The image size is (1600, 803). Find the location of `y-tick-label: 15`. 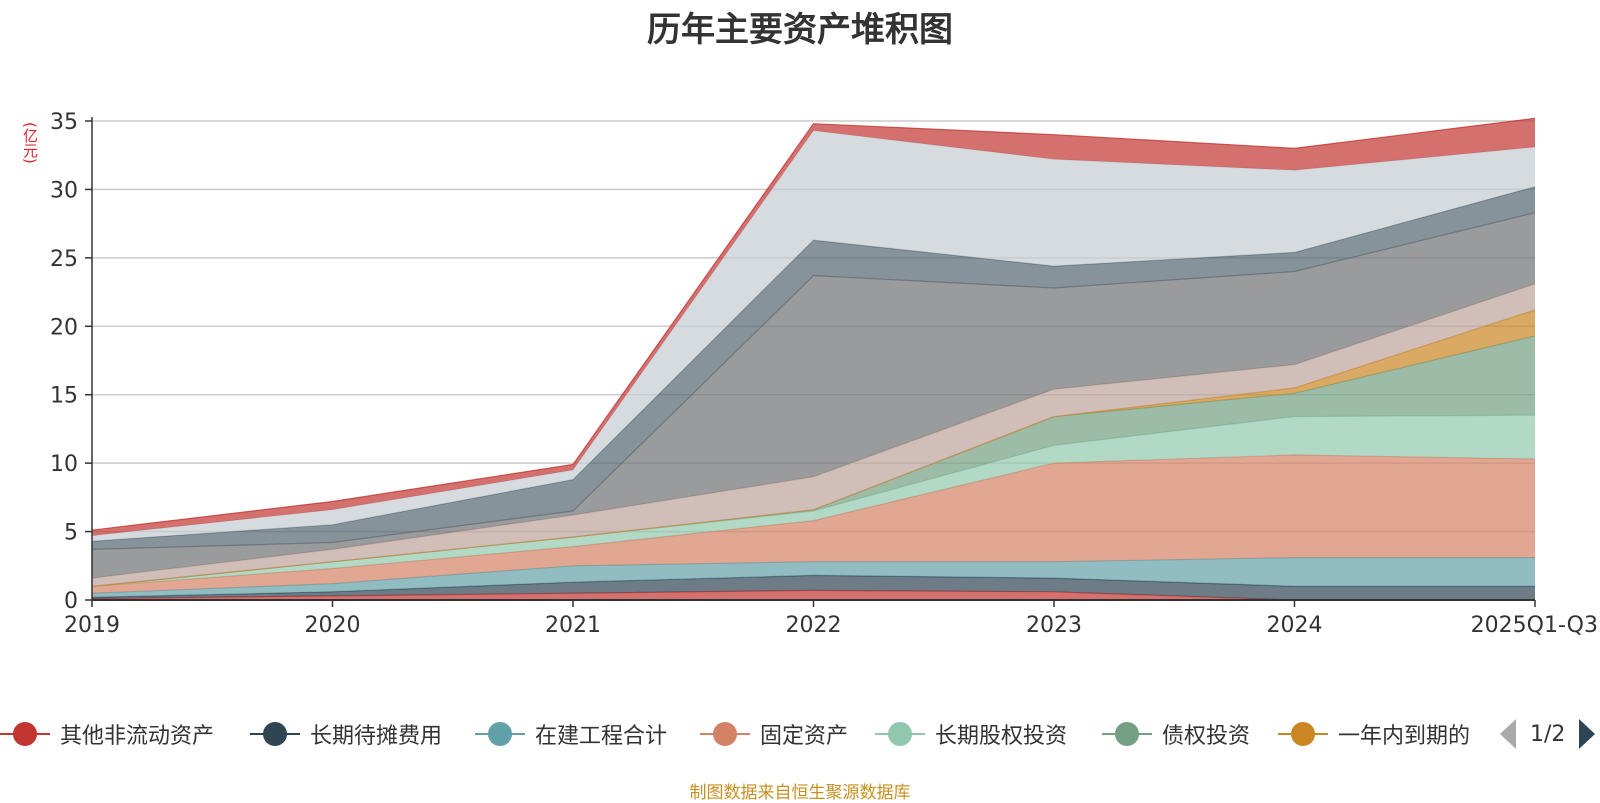

y-tick-label: 15 is located at coordinates (64, 396).